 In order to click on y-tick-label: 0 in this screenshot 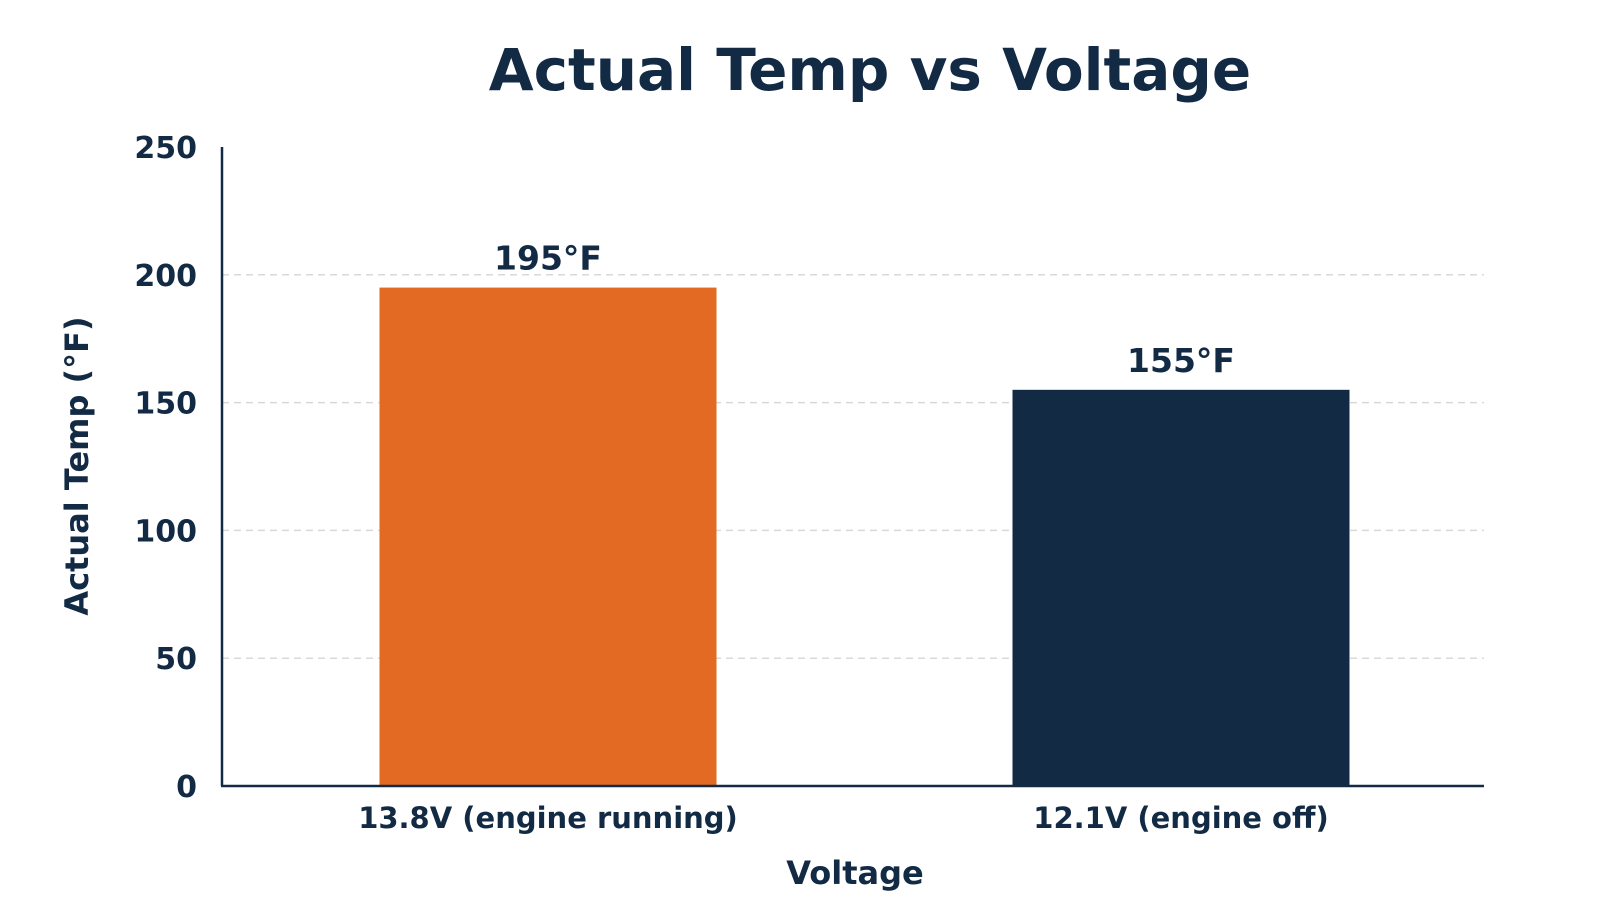, I will do `click(186, 787)`.